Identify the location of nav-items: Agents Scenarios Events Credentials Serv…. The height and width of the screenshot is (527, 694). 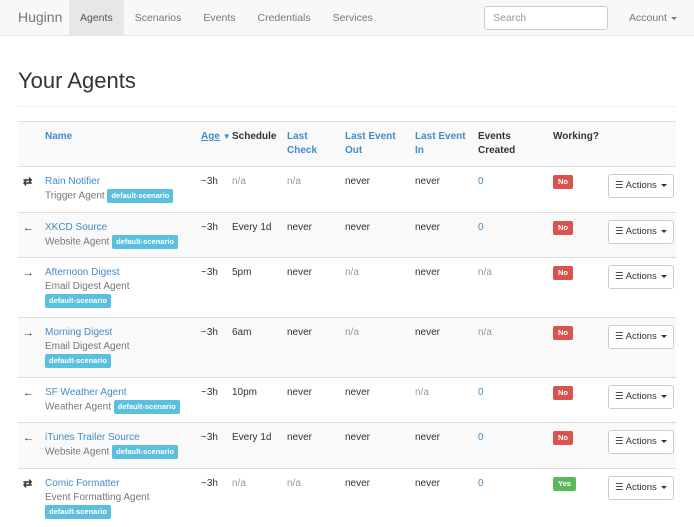
(226, 18).